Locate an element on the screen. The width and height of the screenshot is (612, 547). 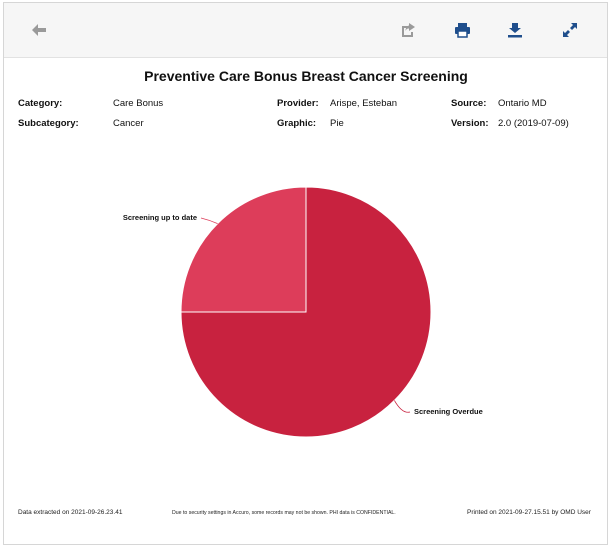
print-button is located at coordinates (462, 30).